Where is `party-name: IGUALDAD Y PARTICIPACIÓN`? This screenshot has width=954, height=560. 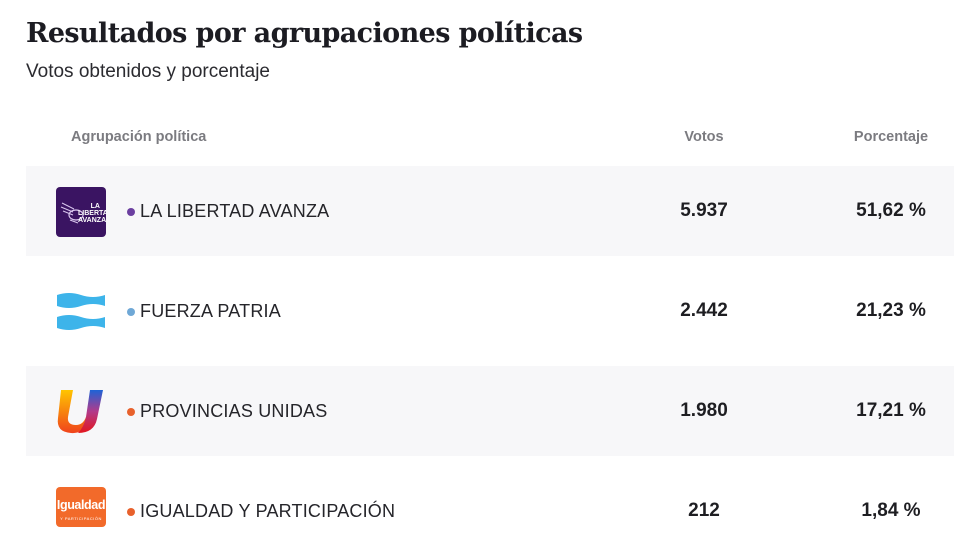 party-name: IGUALDAD Y PARTICIPACIÓN is located at coordinates (268, 511).